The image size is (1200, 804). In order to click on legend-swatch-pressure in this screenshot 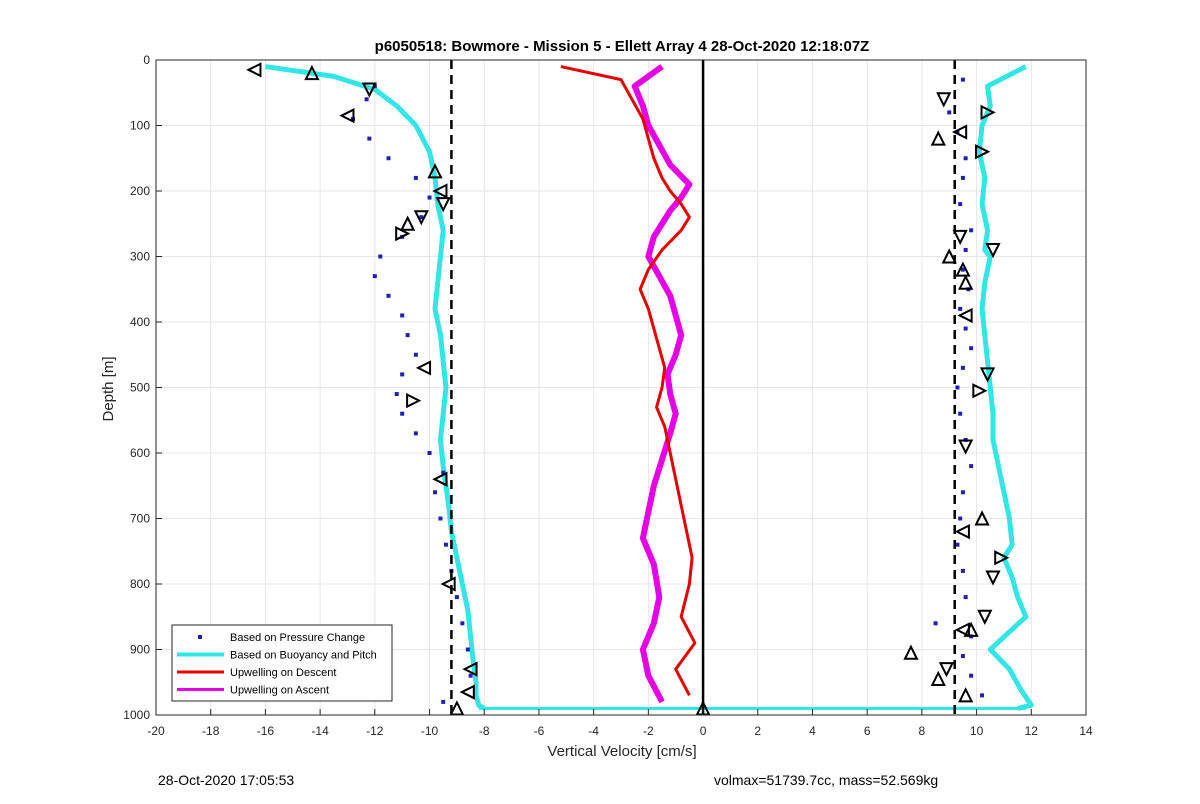, I will do `click(200, 637)`.